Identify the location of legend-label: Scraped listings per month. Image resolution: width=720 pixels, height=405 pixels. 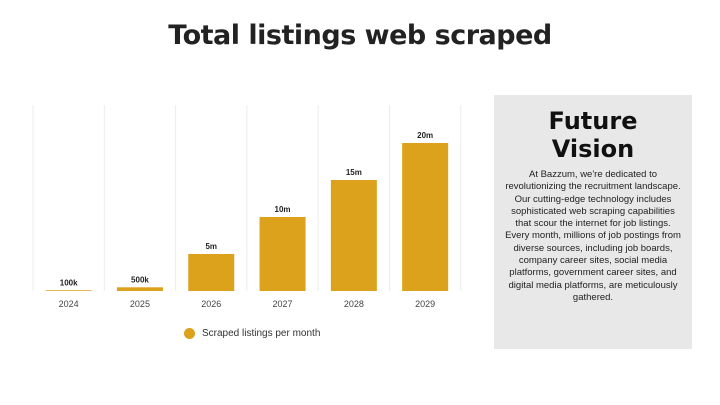
(261, 333).